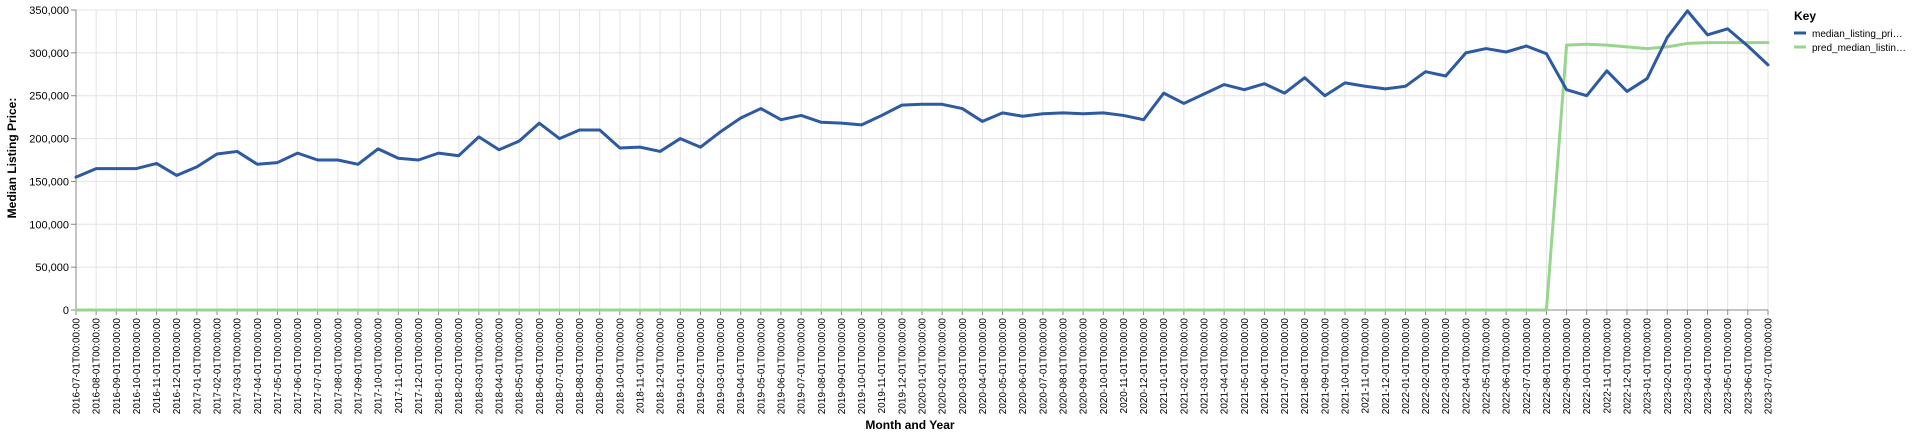 This screenshot has width=1920, height=439. I want to click on x-tick-label: 2019-09-01T00:00:00, so click(842, 366).